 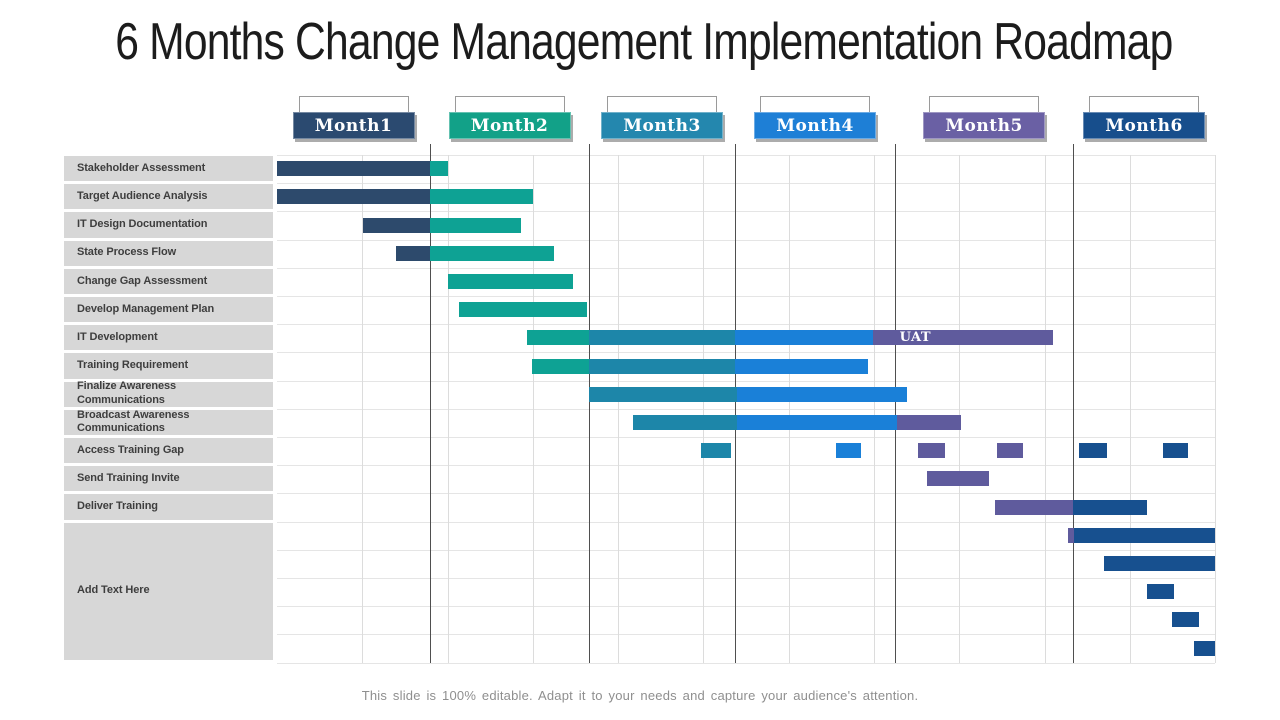 What do you see at coordinates (815, 125) in the screenshot?
I see `month-header-label: Month4` at bounding box center [815, 125].